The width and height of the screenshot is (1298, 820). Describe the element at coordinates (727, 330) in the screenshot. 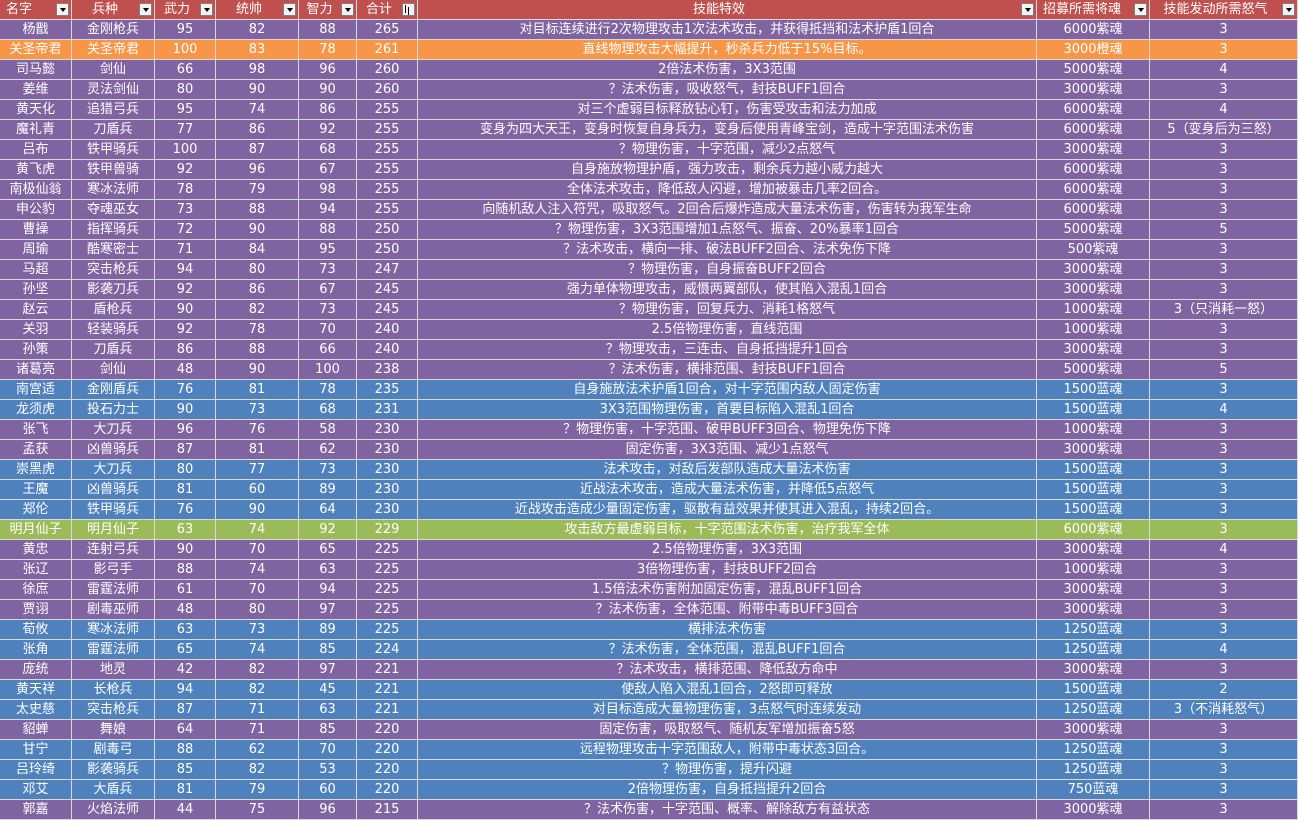

I see `cell-skill-effect: 2.5倍物理伤害，直线范围` at that location.